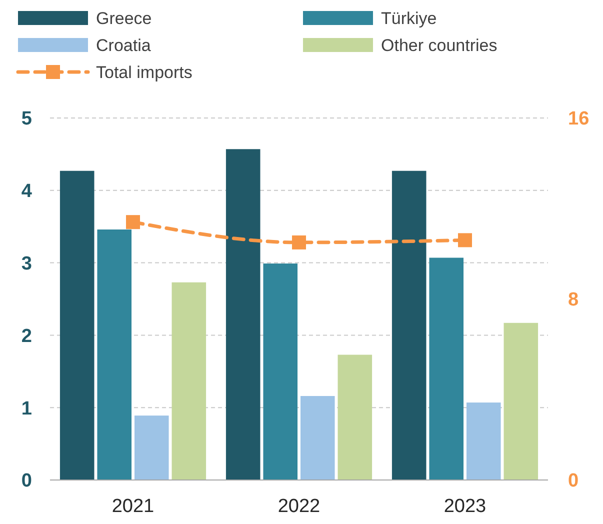 The width and height of the screenshot is (603, 524). I want to click on y2-tick-label: 8, so click(573, 300).